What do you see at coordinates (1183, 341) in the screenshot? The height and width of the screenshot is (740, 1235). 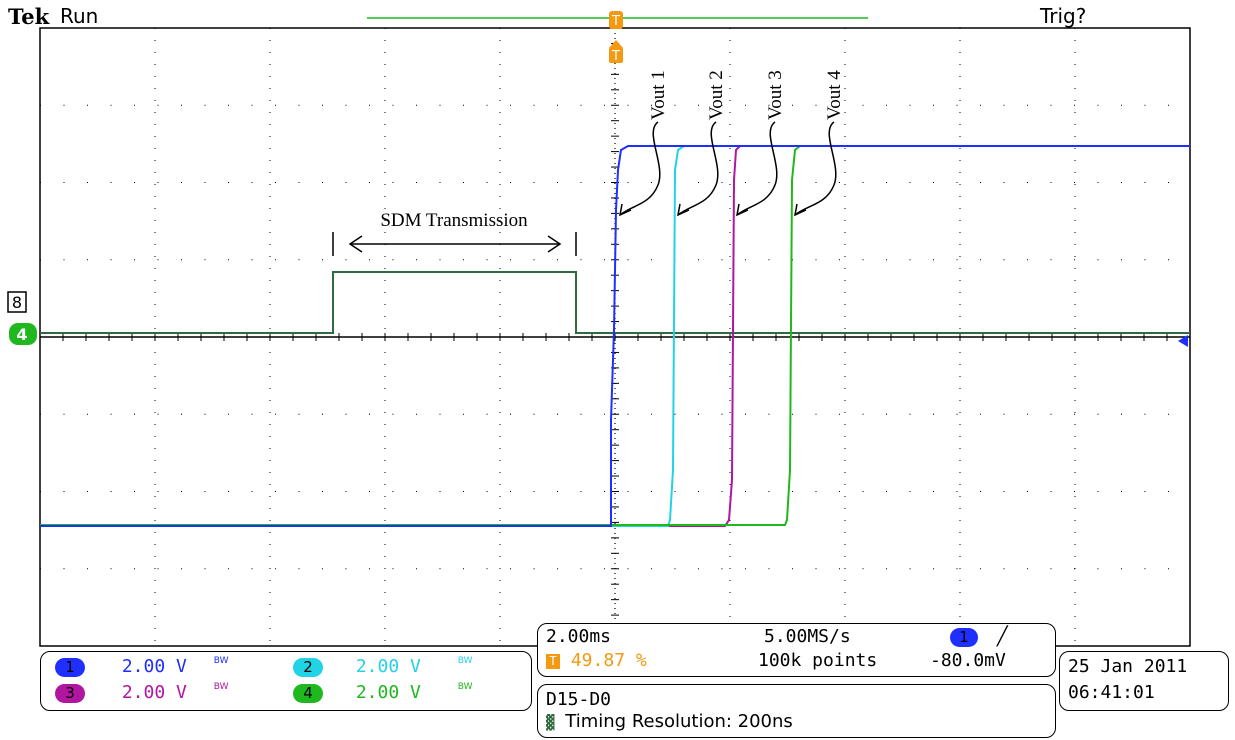 I see `ch1-level-marker` at bounding box center [1183, 341].